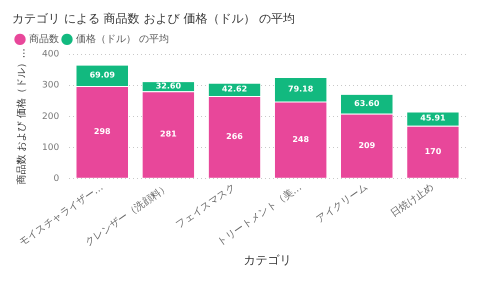 This screenshot has height=282, width=490. I want to click on legend-label: 価格（ドル） の平均, so click(123, 38).